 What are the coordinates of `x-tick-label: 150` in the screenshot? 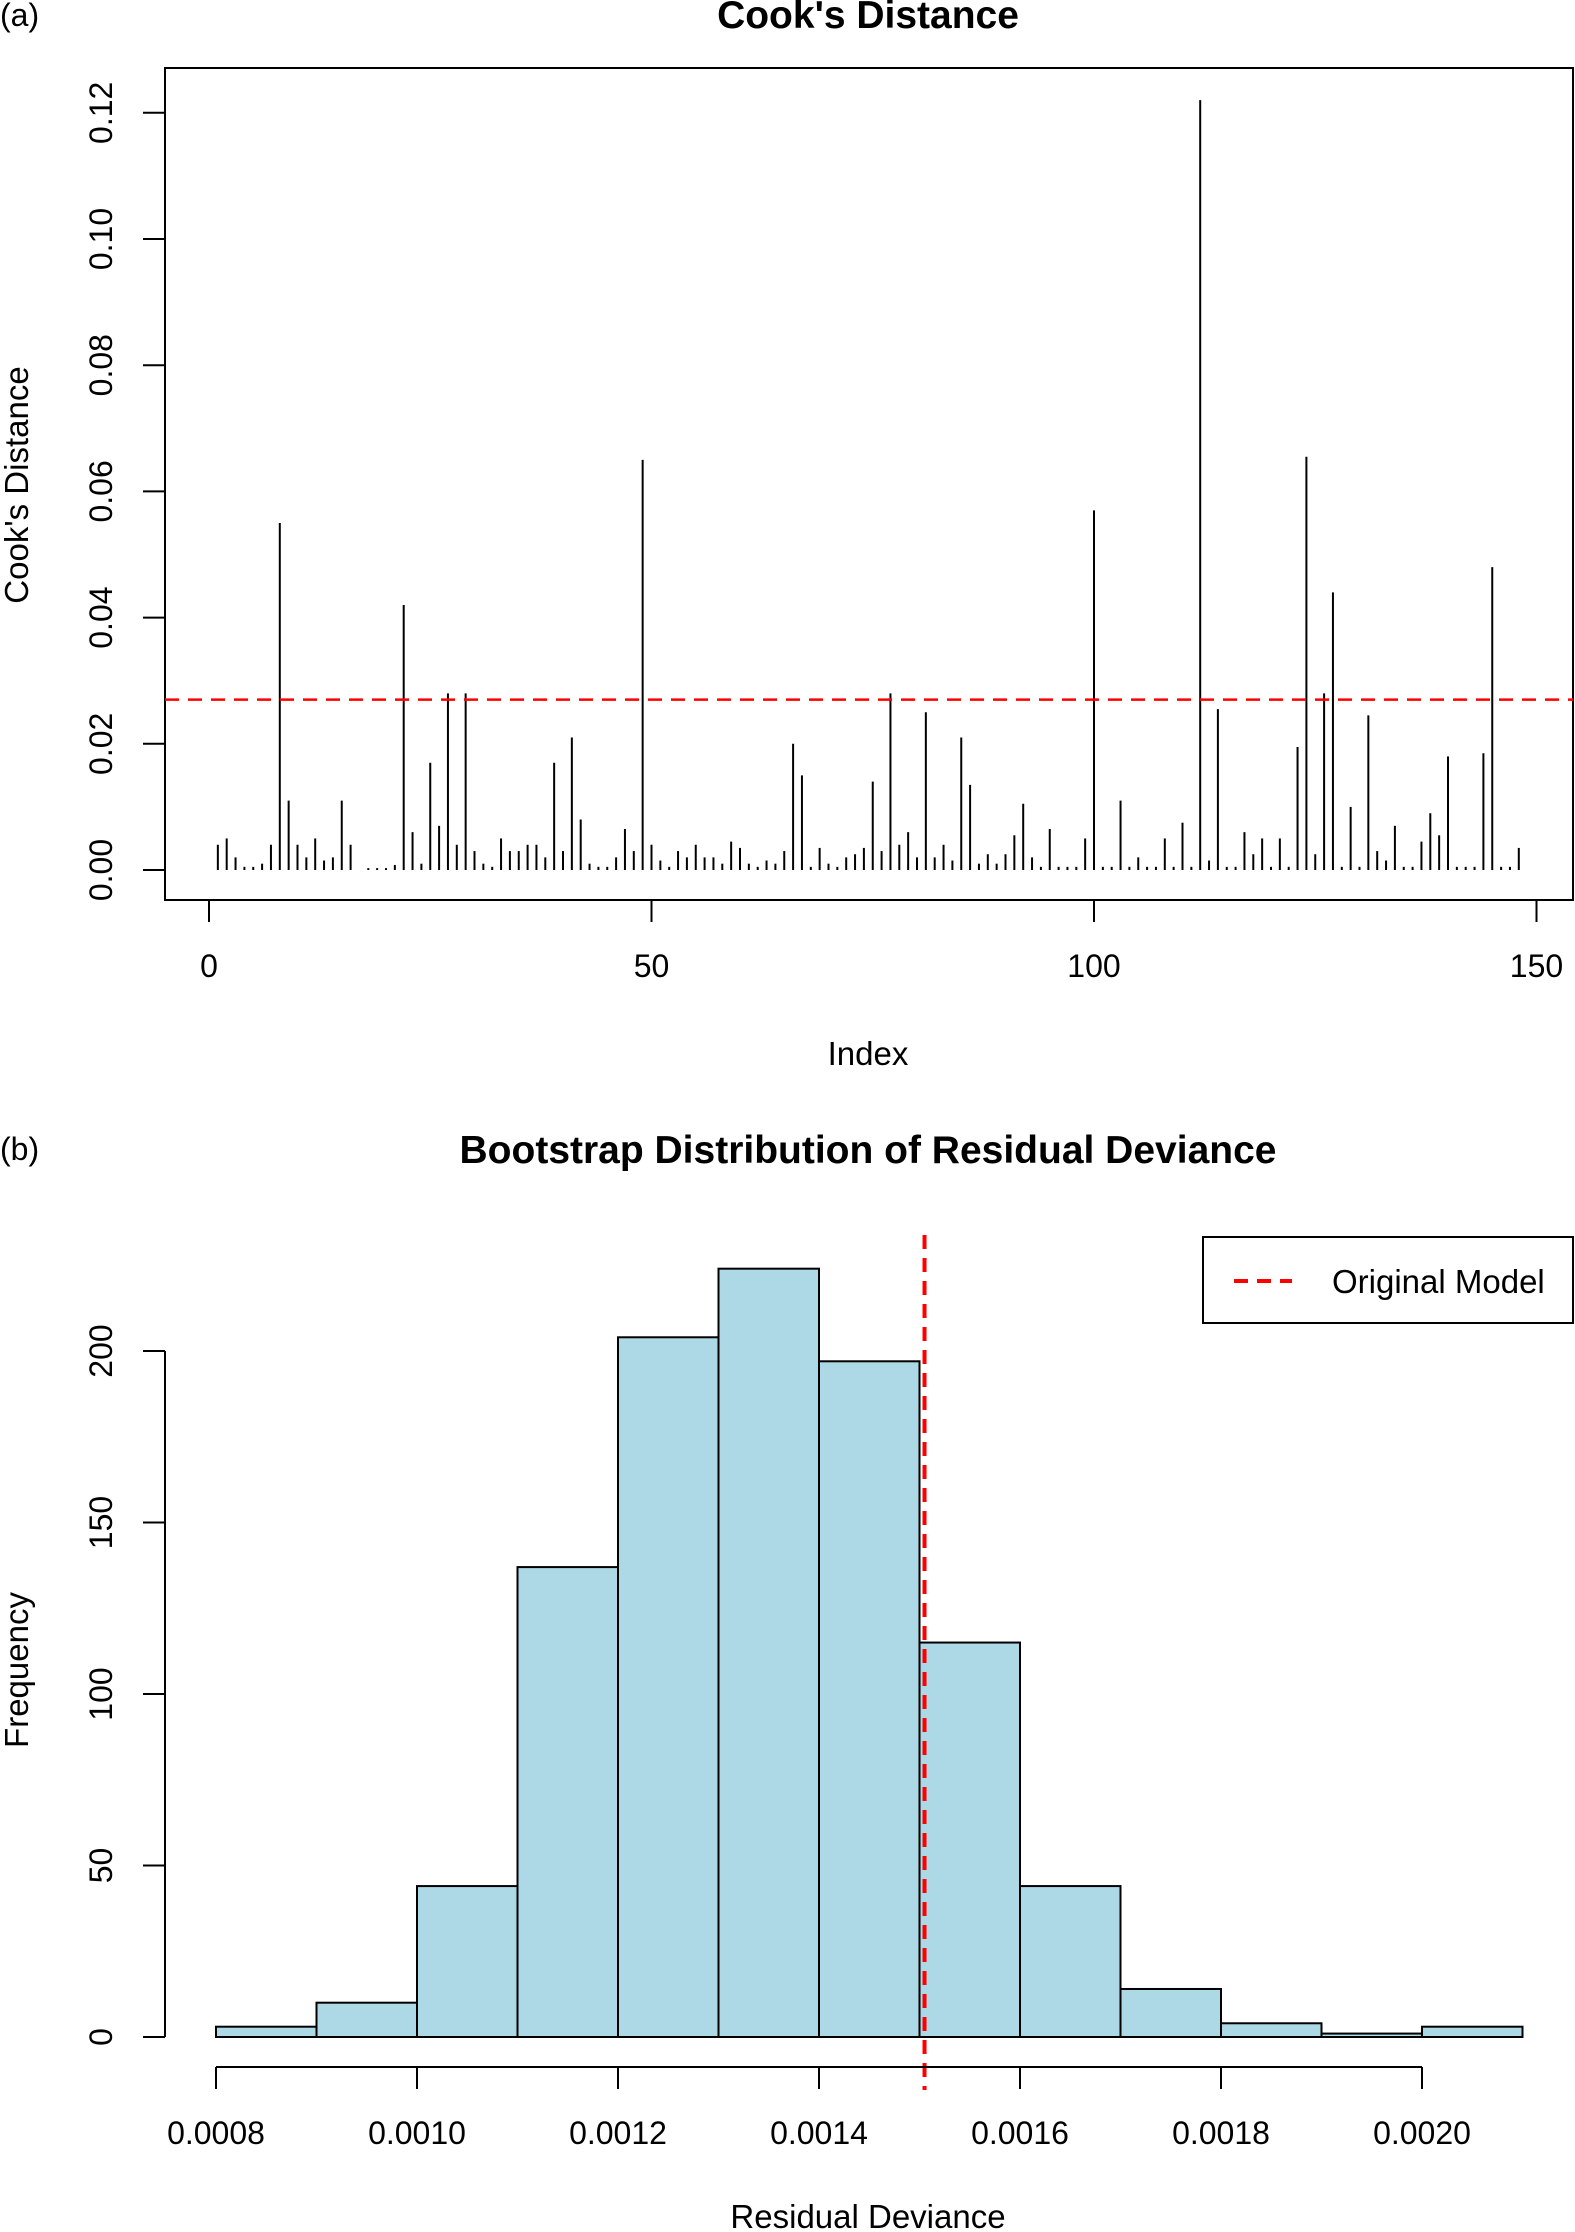 It's located at (1536, 966).